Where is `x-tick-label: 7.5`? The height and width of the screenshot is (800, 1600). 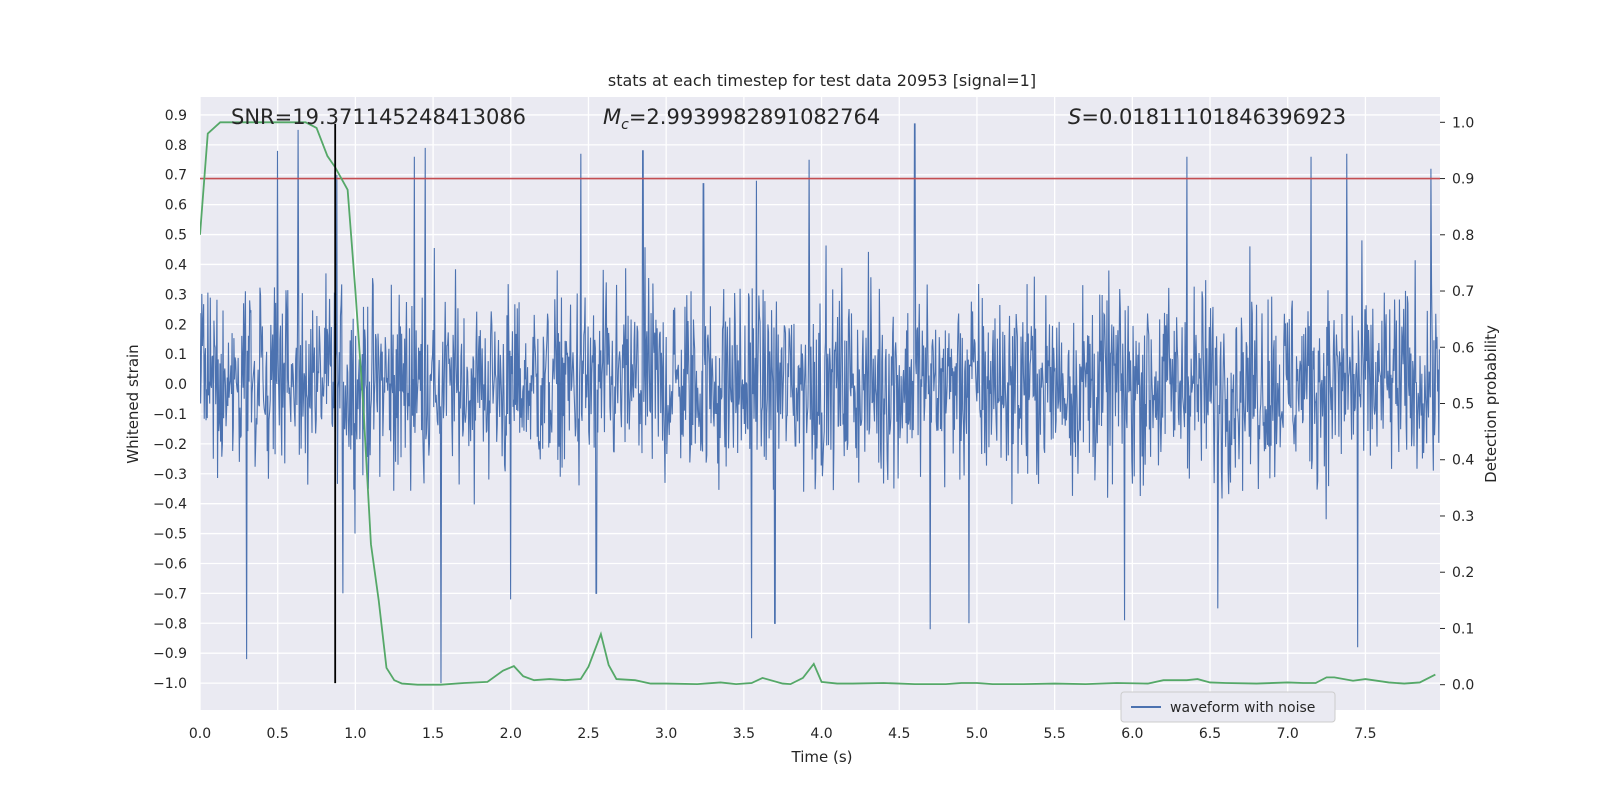 x-tick-label: 7.5 is located at coordinates (1365, 734).